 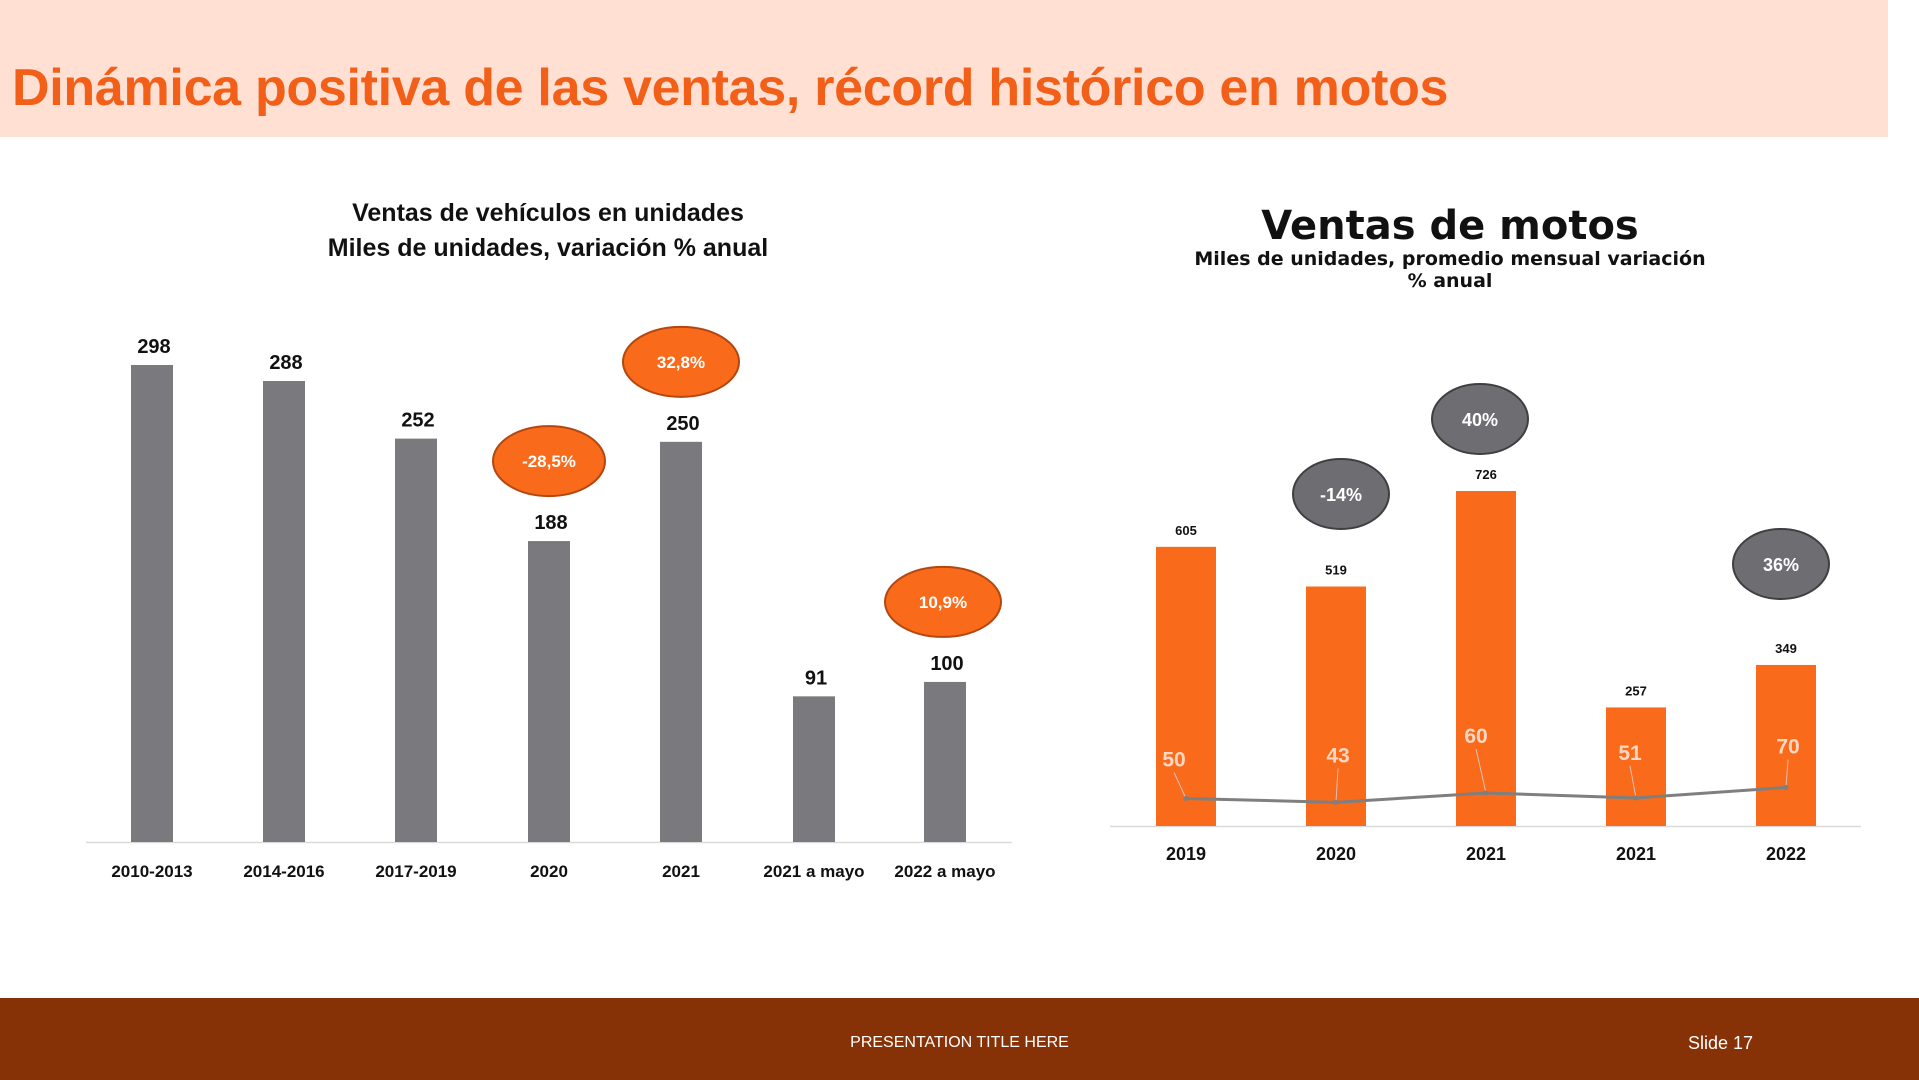 I want to click on left-bar-value-label-4: 250, so click(x=682, y=424).